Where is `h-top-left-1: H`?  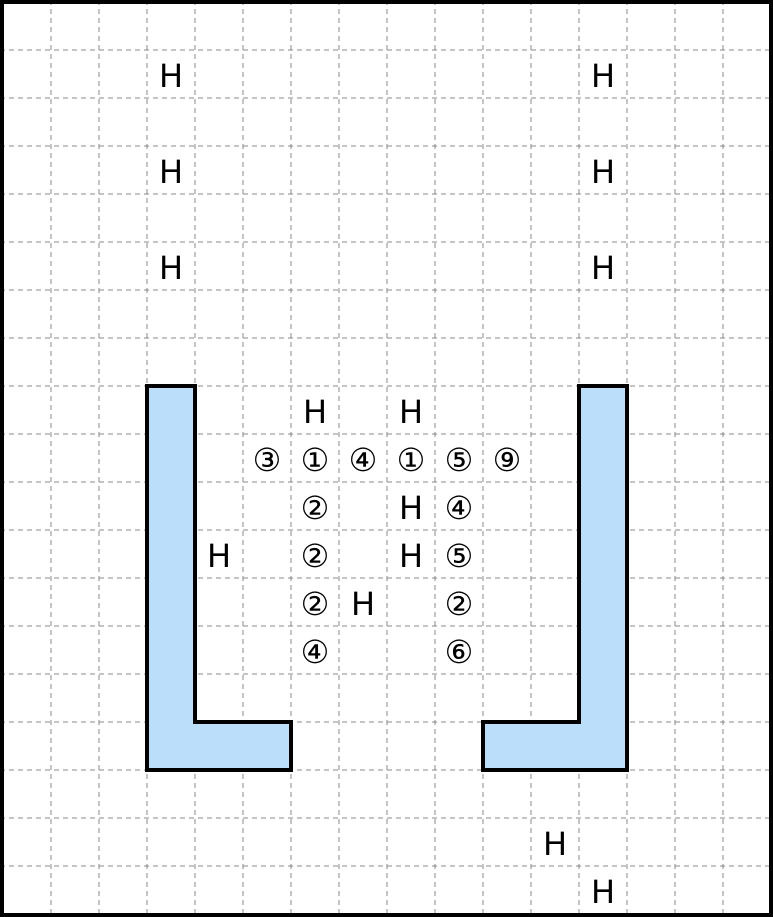
h-top-left-1: H is located at coordinates (171, 76).